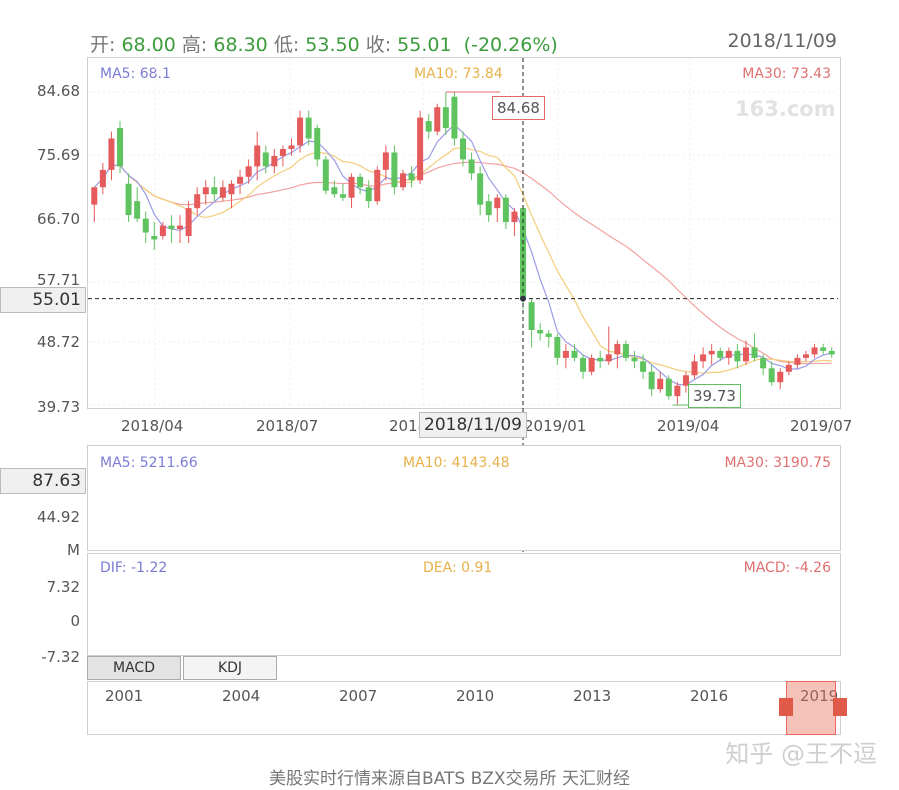  Describe the element at coordinates (43, 300) in the screenshot. I see `crosshair-price-label: 55.01` at that location.